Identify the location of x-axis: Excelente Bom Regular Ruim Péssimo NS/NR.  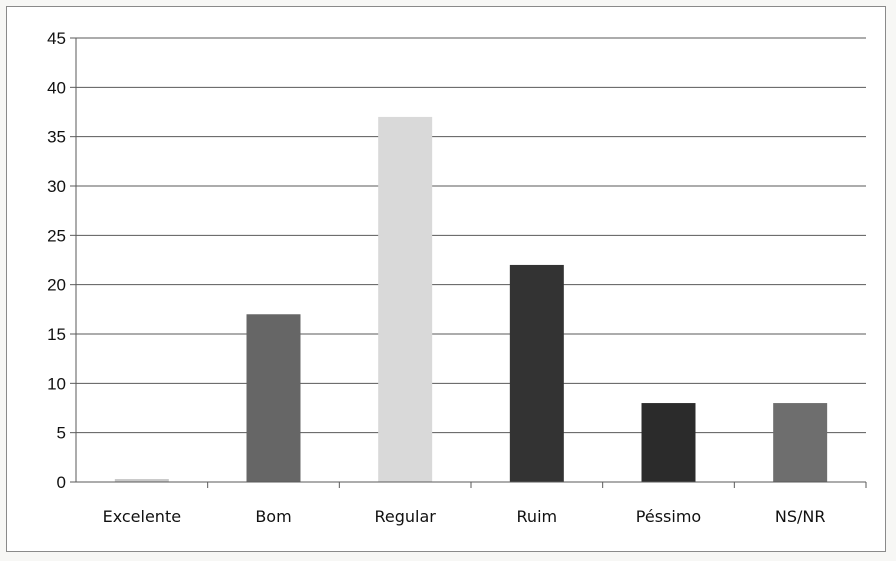
(471, 503).